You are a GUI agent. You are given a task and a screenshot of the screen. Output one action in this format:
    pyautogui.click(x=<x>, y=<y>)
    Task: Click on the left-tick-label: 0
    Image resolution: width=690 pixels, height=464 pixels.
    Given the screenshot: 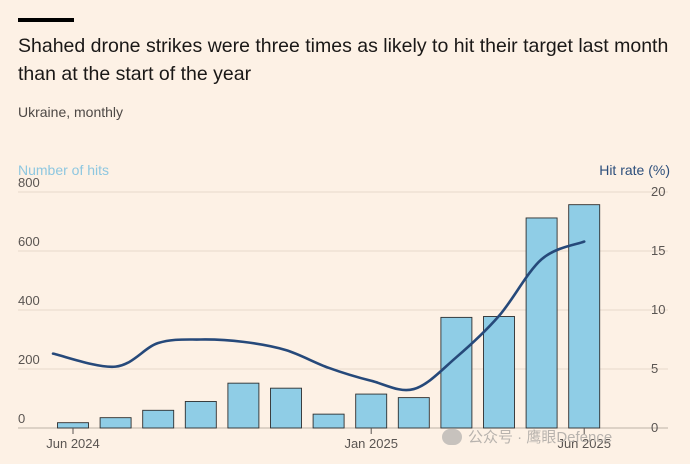 What is the action you would take?
    pyautogui.click(x=21, y=418)
    